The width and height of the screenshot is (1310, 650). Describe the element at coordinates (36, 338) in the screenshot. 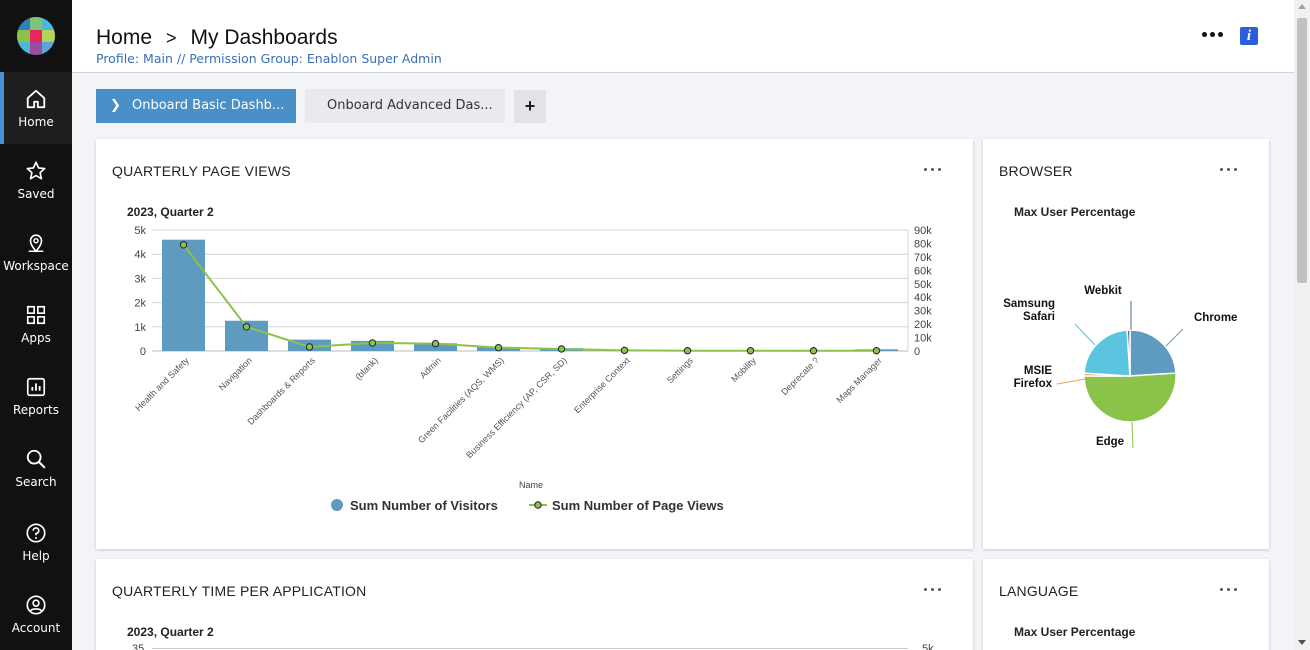

I see `sidebar-item-label: Apps` at that location.